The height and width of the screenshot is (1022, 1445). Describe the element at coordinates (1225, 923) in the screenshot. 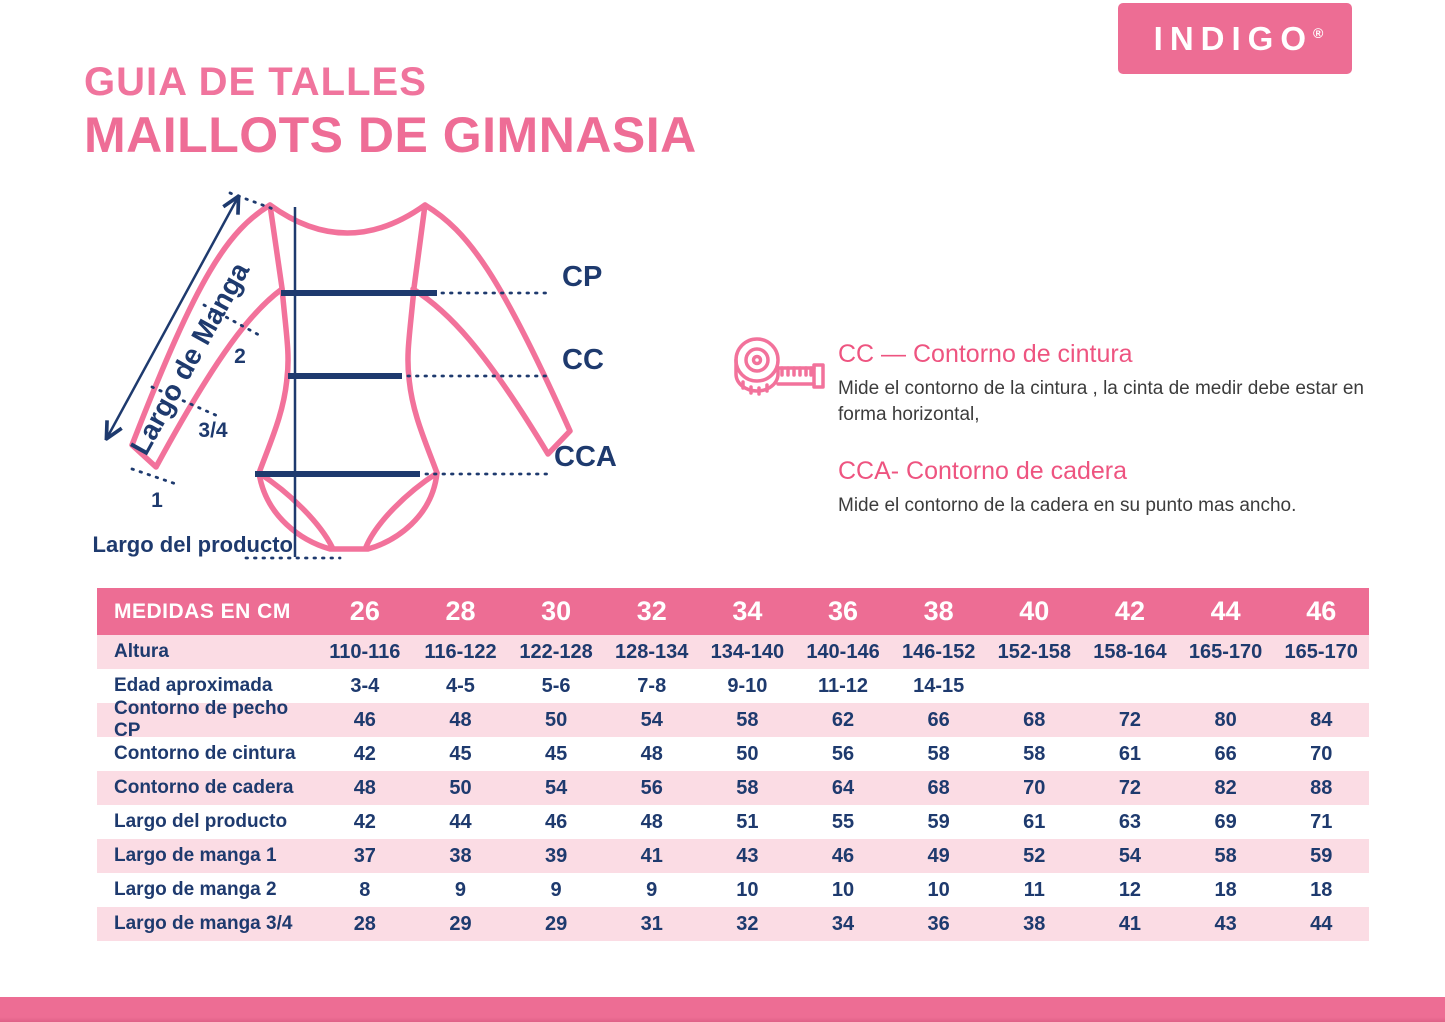

I see `cell-value: 43` at that location.